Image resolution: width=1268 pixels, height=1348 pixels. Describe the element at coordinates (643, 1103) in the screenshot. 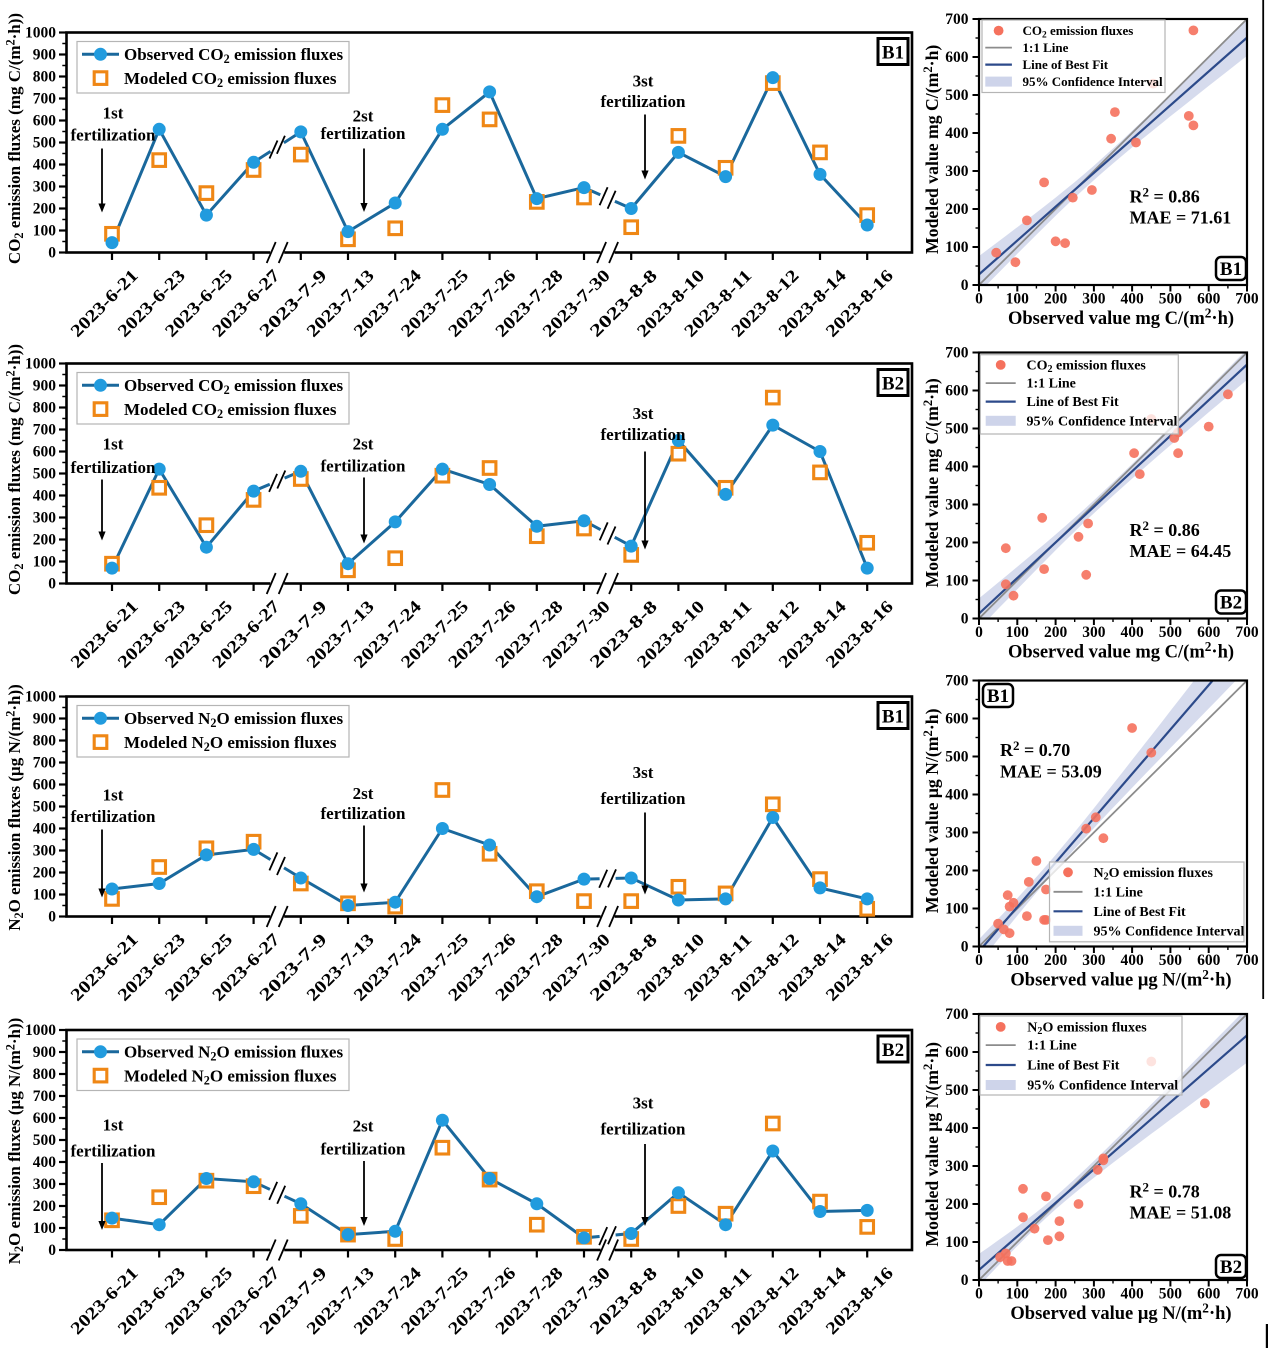

I see `svg-text: 3st` at that location.